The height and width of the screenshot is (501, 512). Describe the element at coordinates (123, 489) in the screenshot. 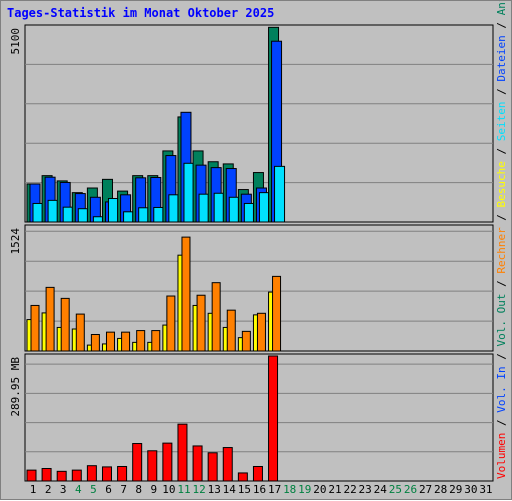

I see `x-tick-label: 7` at that location.